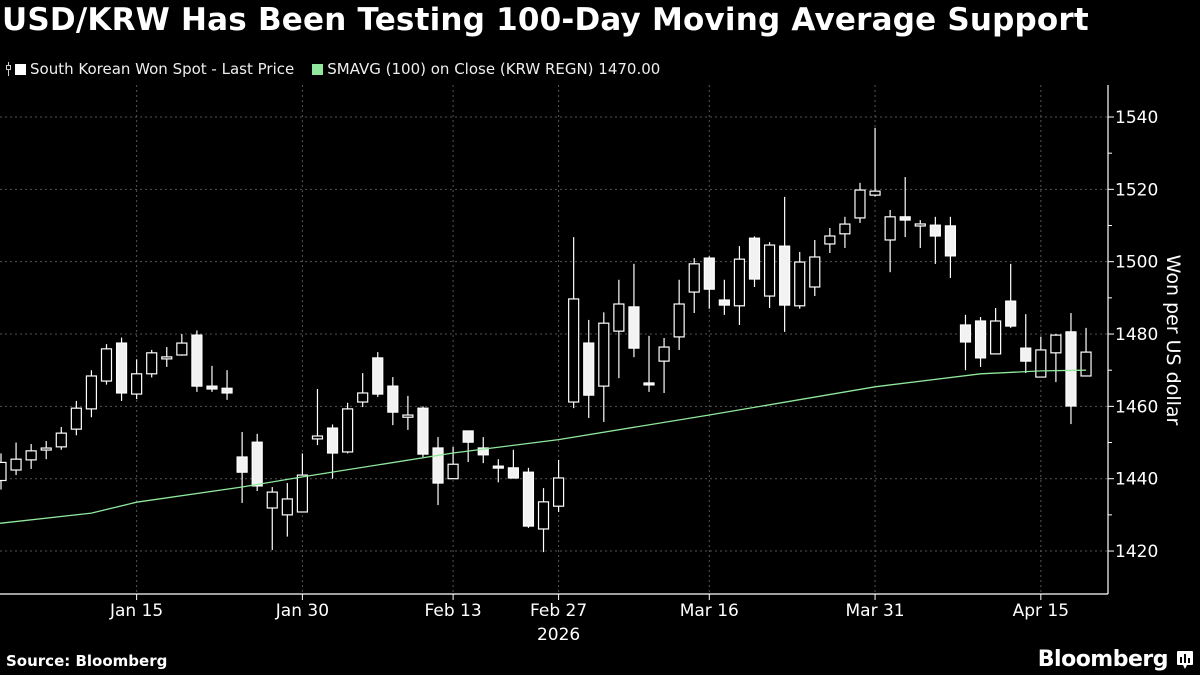  What do you see at coordinates (87, 661) in the screenshot?
I see `source-note: Source: Bloomberg` at bounding box center [87, 661].